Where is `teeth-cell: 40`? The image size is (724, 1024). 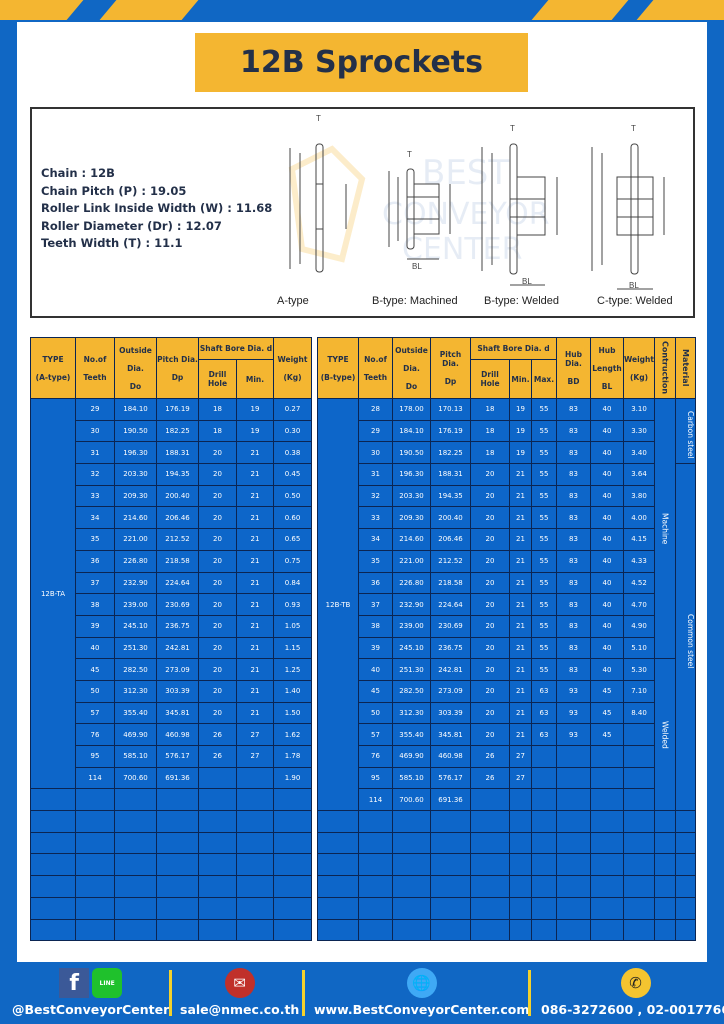
teeth-cell: 40 is located at coordinates (95, 648).